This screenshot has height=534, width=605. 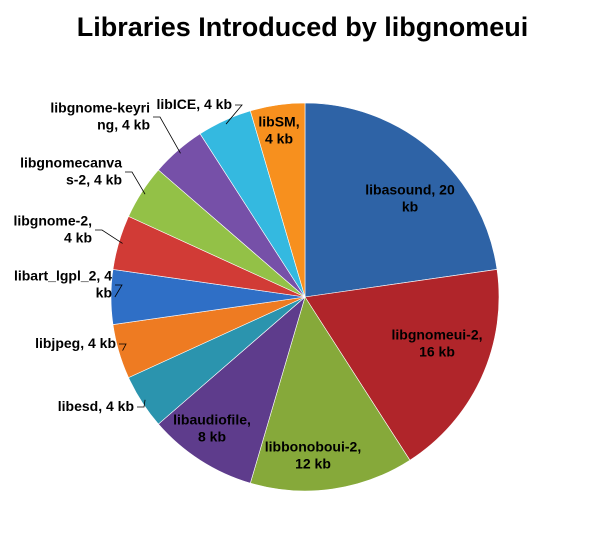 I want to click on slice-label-libjpeg: libjpeg, 4 kb, so click(x=75, y=343).